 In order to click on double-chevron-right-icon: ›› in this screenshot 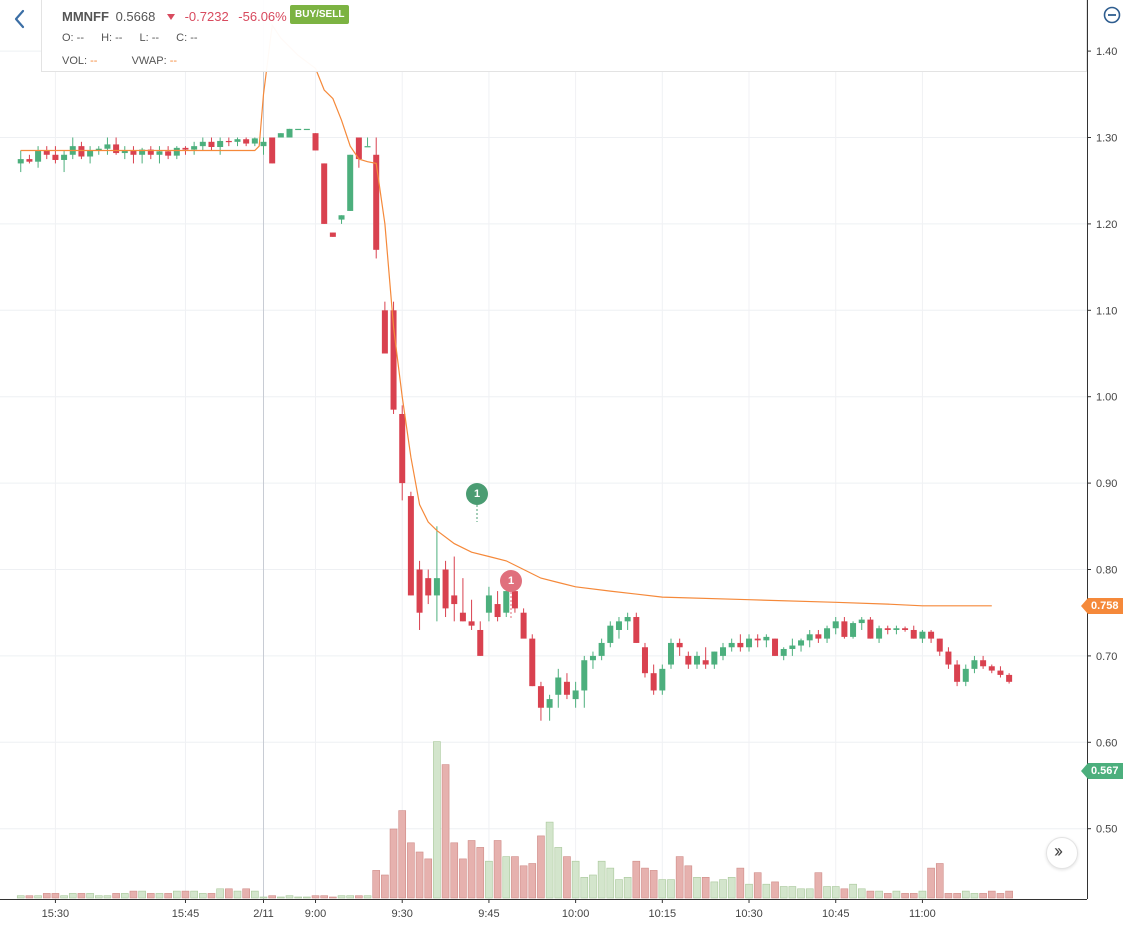, I will do `click(1062, 853)`.